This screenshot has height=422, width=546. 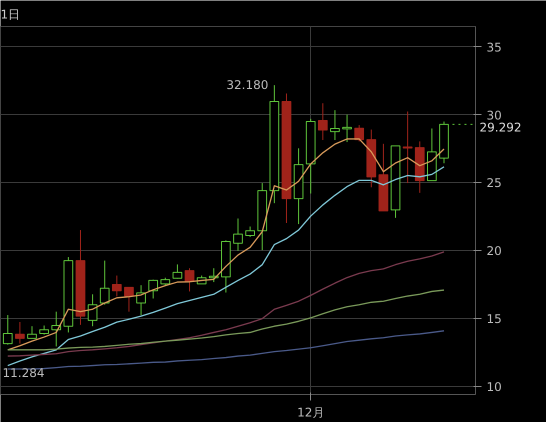 I want to click on ref-line-label: 29.292, so click(x=501, y=127).